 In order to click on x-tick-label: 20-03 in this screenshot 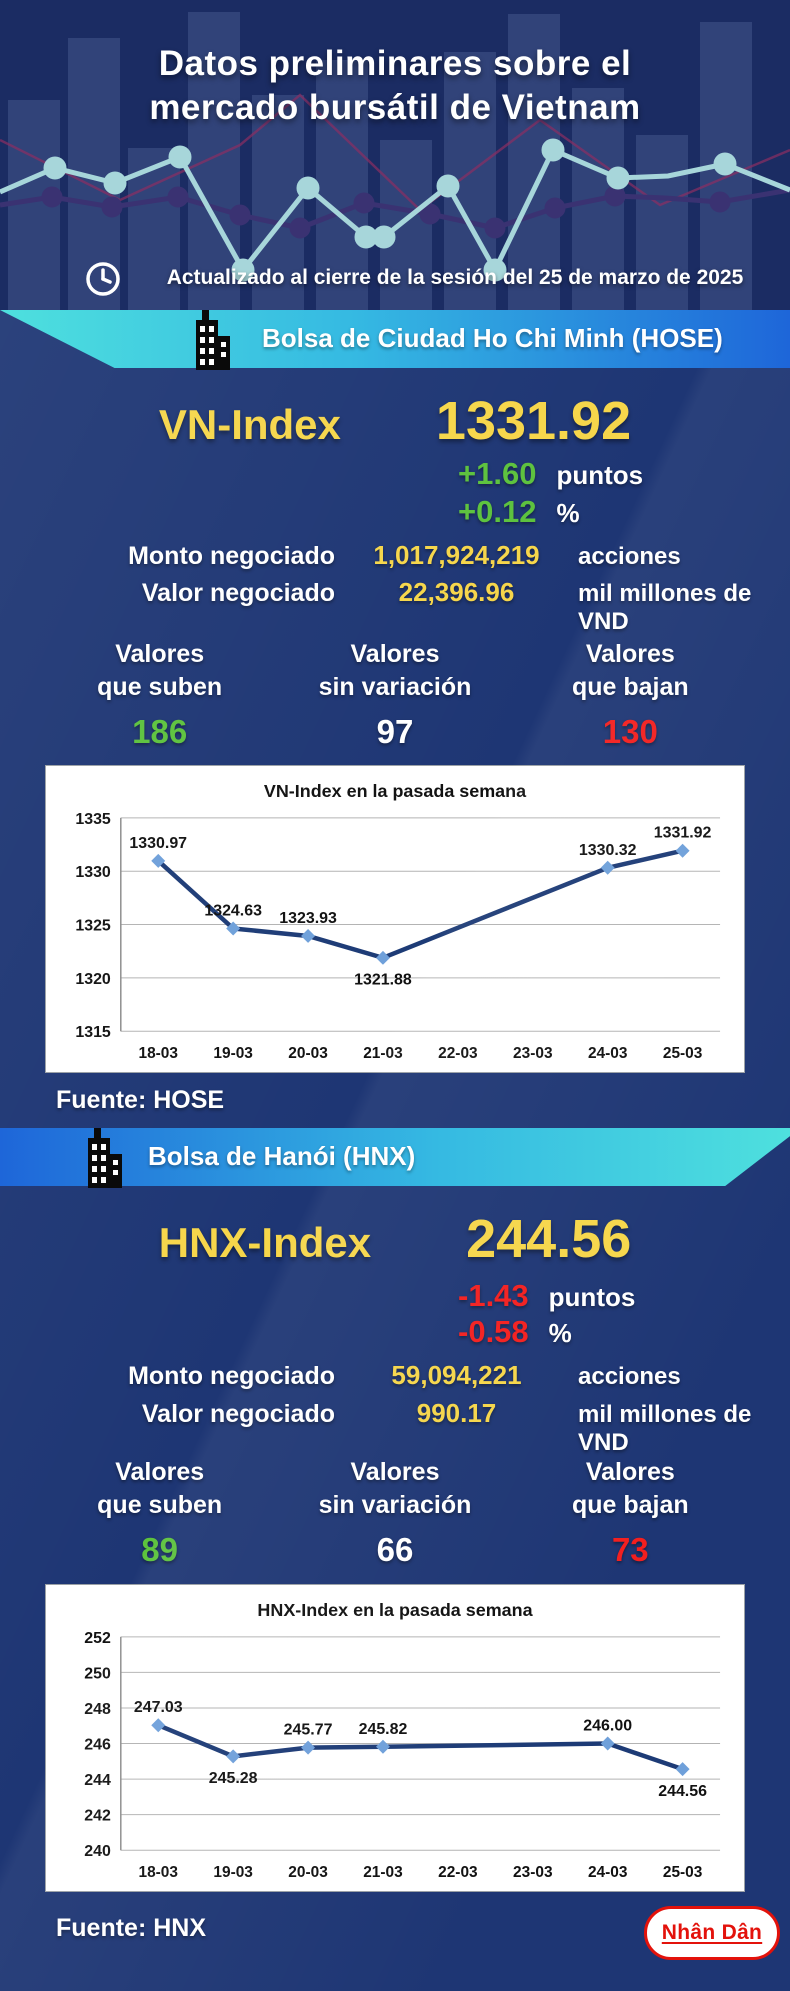, I will do `click(308, 1872)`.